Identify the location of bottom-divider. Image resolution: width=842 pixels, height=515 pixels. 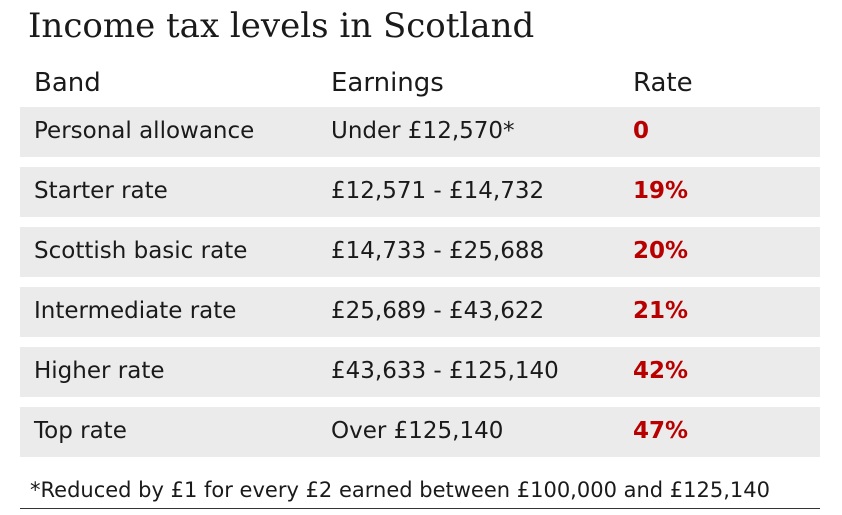
(420, 508).